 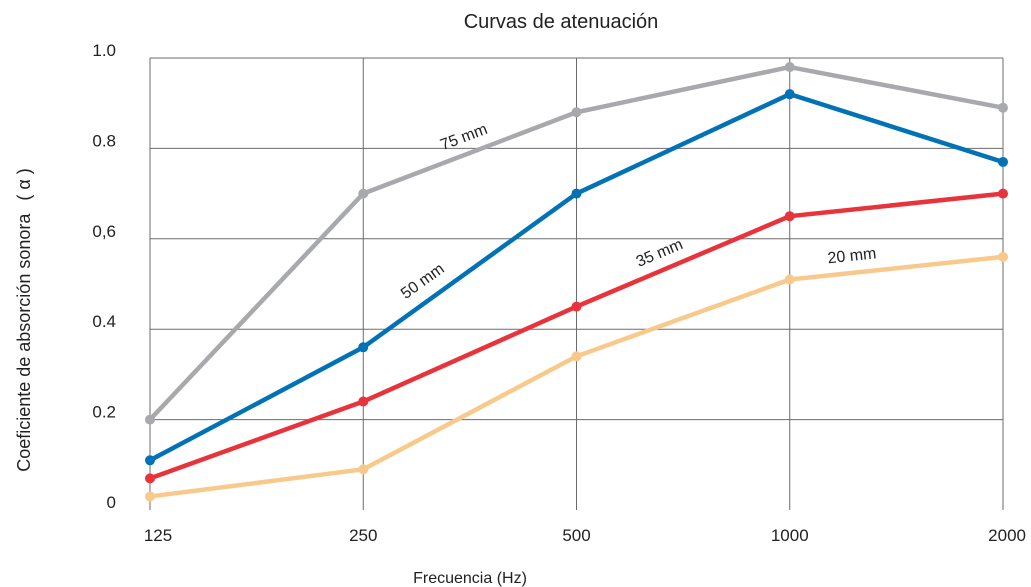 I want to click on y-tick-label: 0,6, so click(x=104, y=231).